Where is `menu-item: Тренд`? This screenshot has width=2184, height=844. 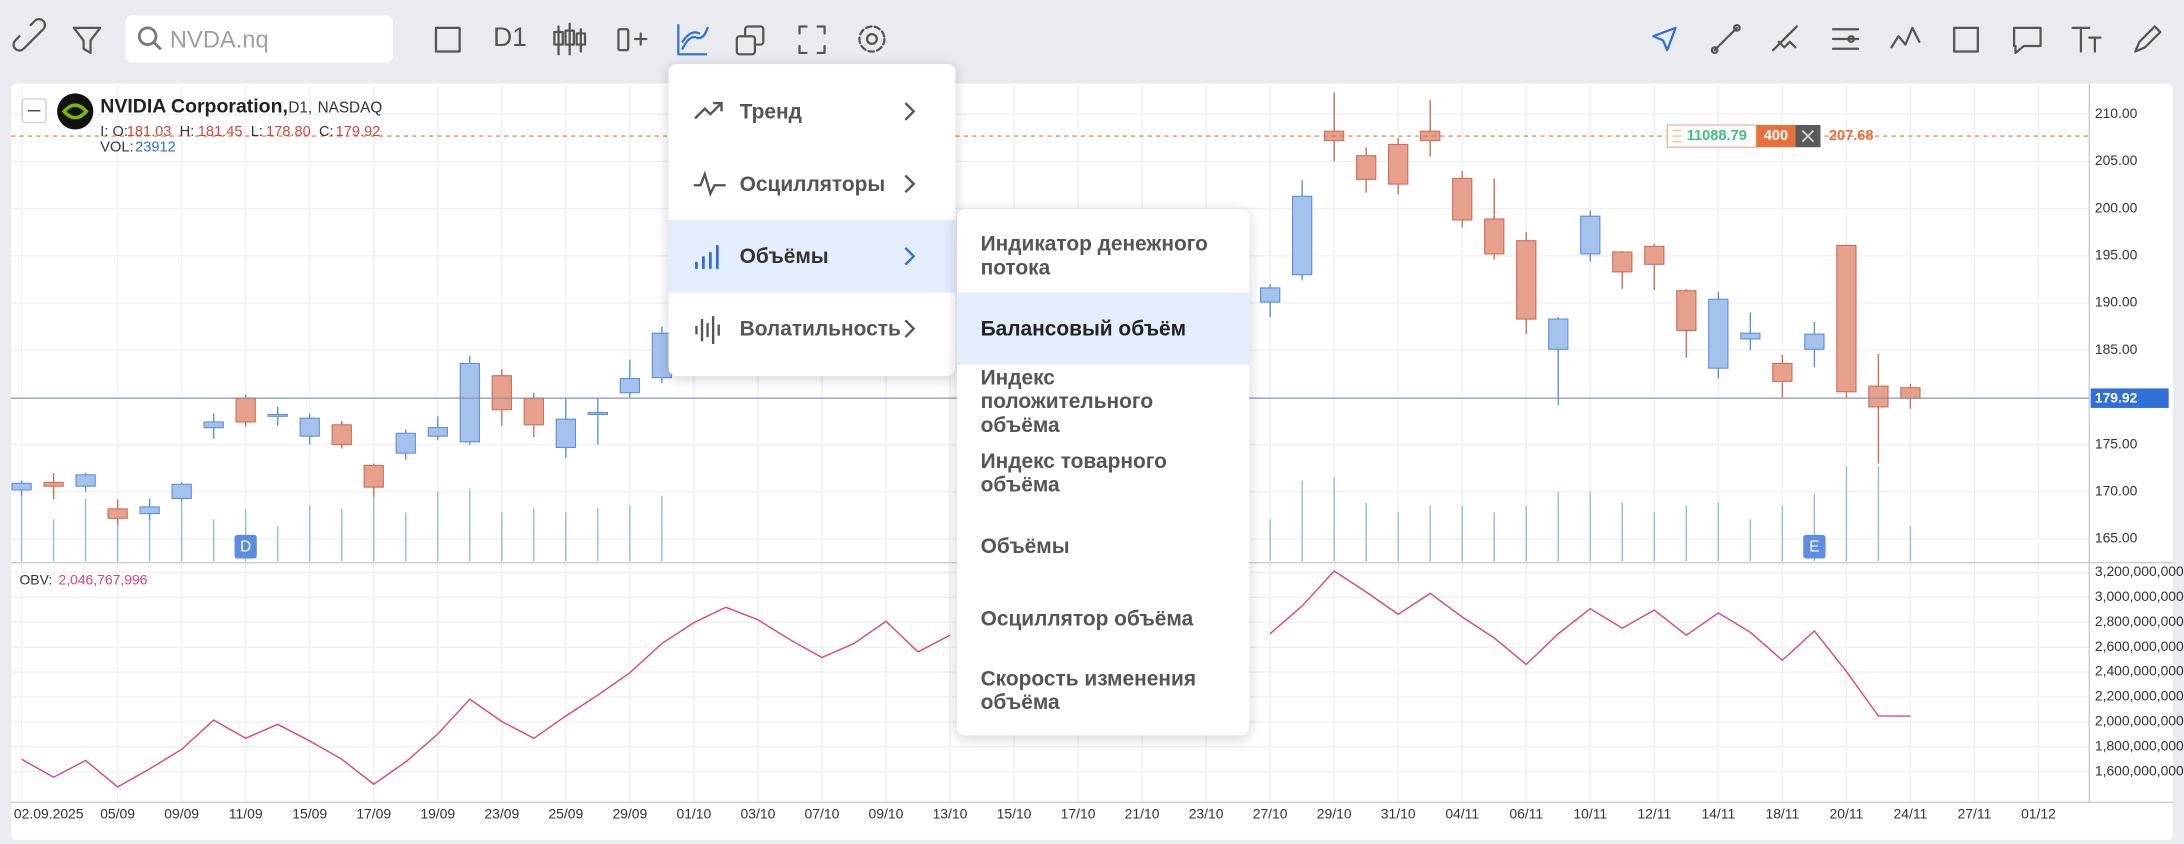
menu-item: Тренд is located at coordinates (812, 111).